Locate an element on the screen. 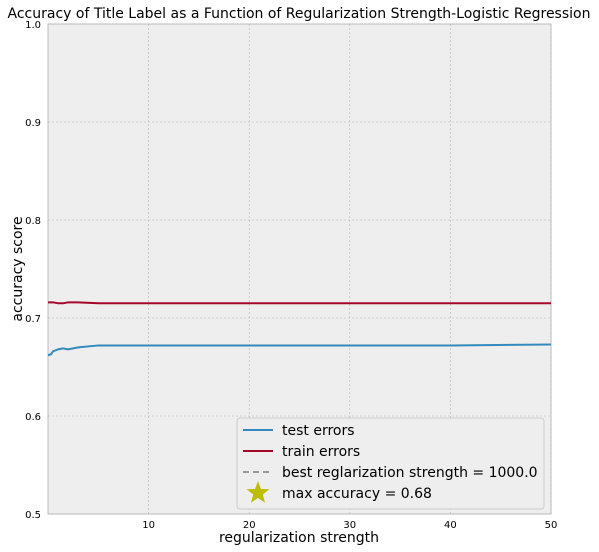 Image resolution: width=599 pixels, height=552 pixels. legend-label: max accuracy = 0.68 is located at coordinates (357, 494).